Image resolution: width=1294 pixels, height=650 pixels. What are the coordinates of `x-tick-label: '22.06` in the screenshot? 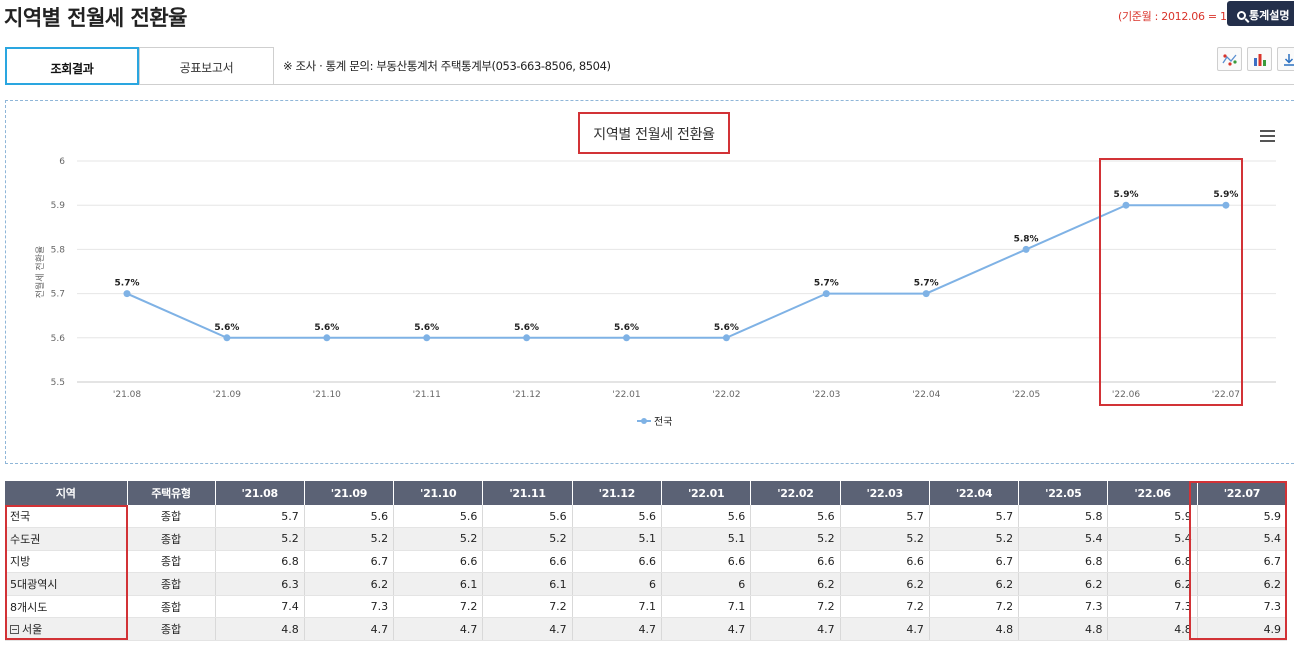 It's located at (1126, 395).